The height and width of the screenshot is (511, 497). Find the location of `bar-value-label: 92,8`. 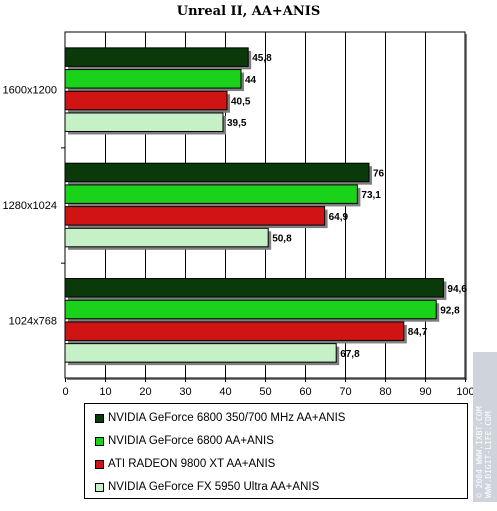

bar-value-label: 92,8 is located at coordinates (450, 310).